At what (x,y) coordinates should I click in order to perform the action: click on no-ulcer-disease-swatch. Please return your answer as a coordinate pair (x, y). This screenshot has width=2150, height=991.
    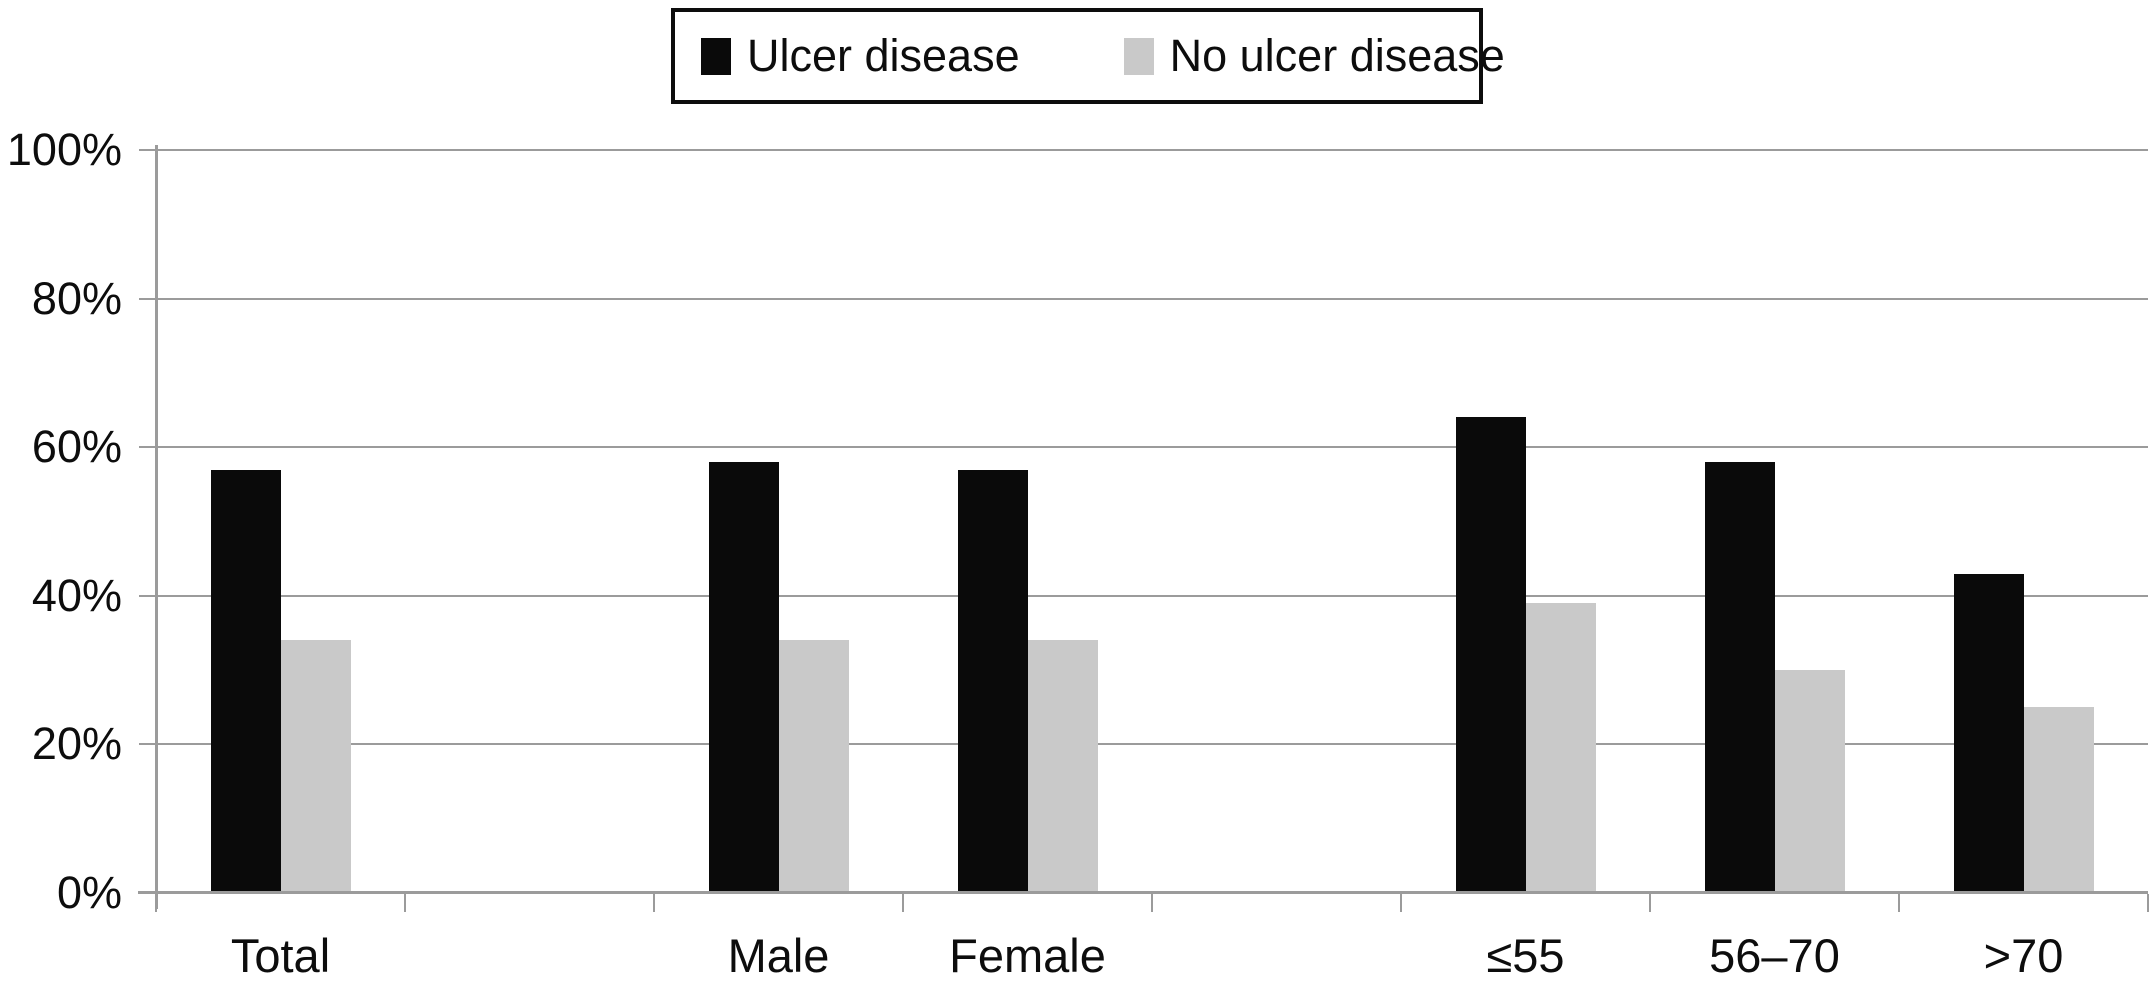
    Looking at the image, I should click on (1138, 56).